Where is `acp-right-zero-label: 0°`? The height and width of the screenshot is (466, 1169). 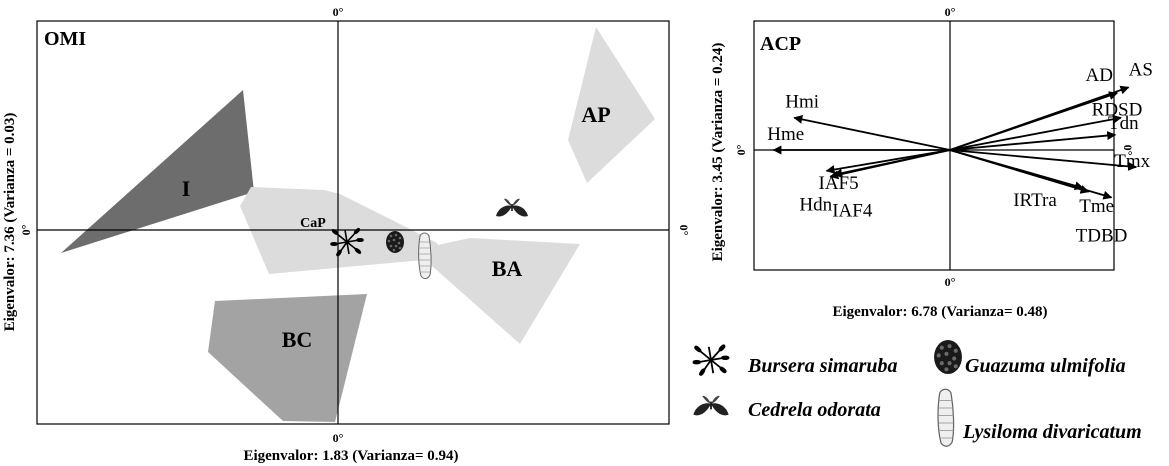 acp-right-zero-label: 0° is located at coordinates (1128, 150).